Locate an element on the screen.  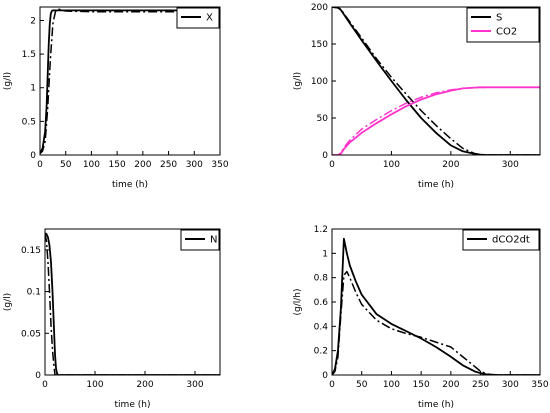
series-line-S-exp is located at coordinates (436, 81).